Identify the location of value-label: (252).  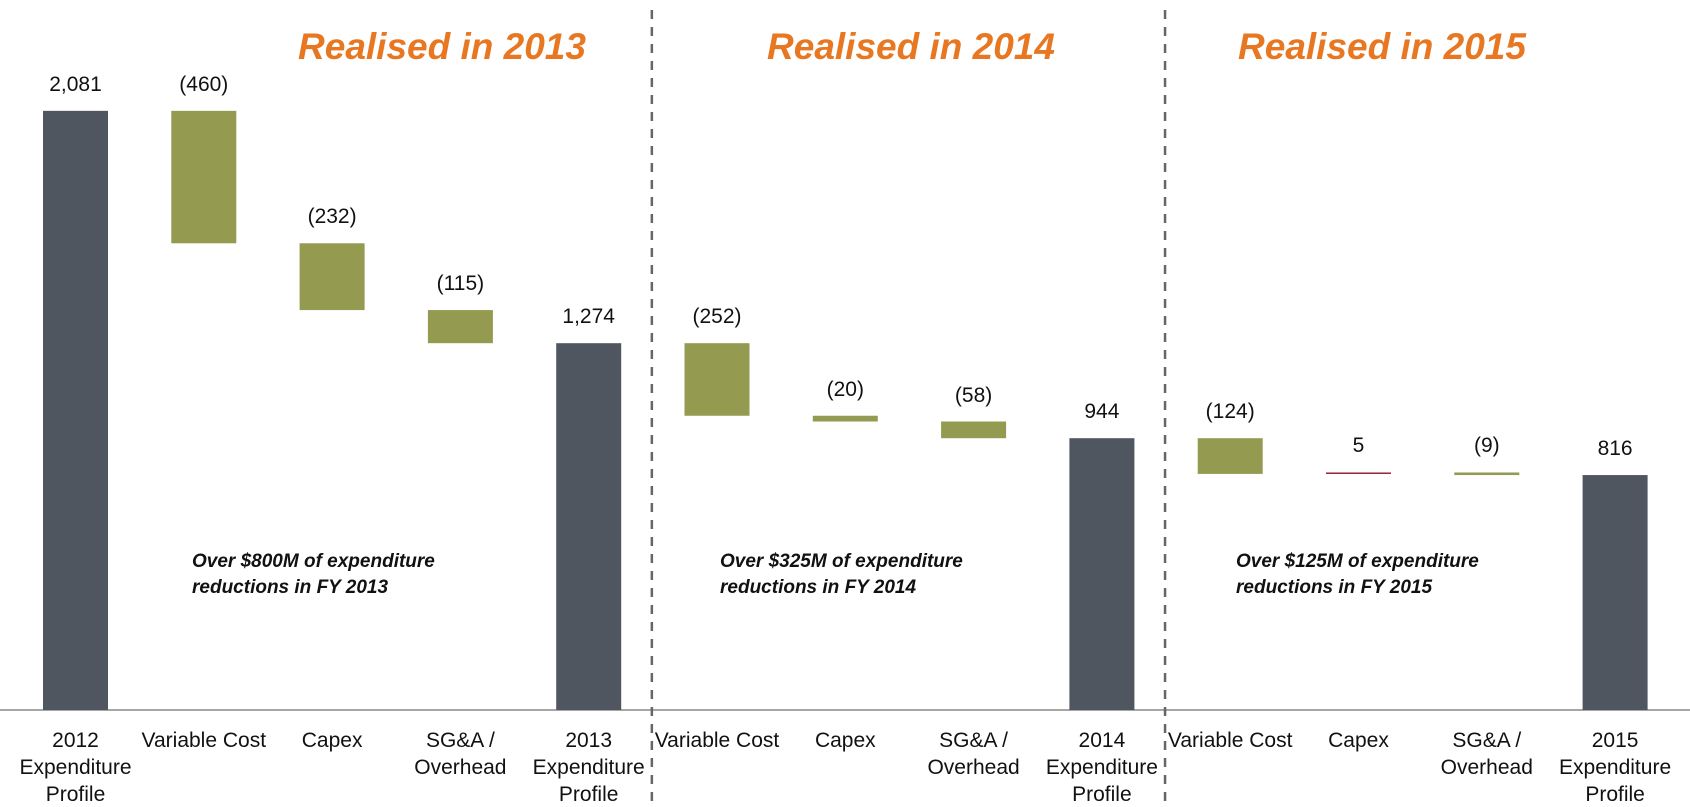
(717, 317).